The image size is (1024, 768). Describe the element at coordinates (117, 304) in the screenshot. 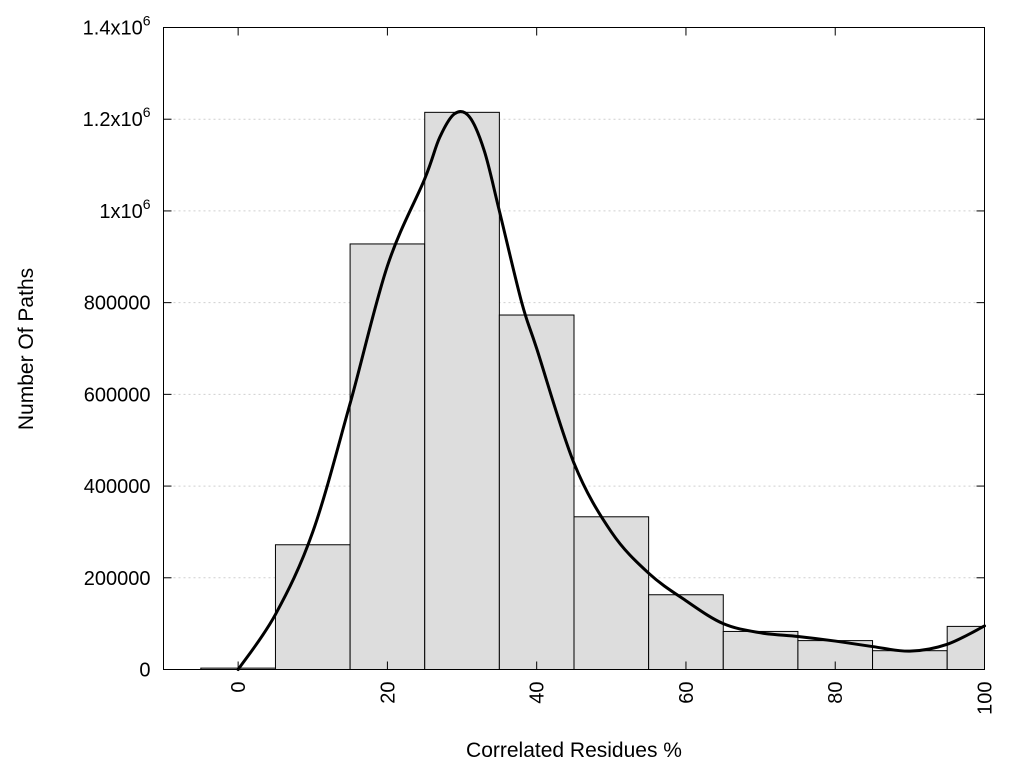

I see `y-tick-label: 800000` at that location.